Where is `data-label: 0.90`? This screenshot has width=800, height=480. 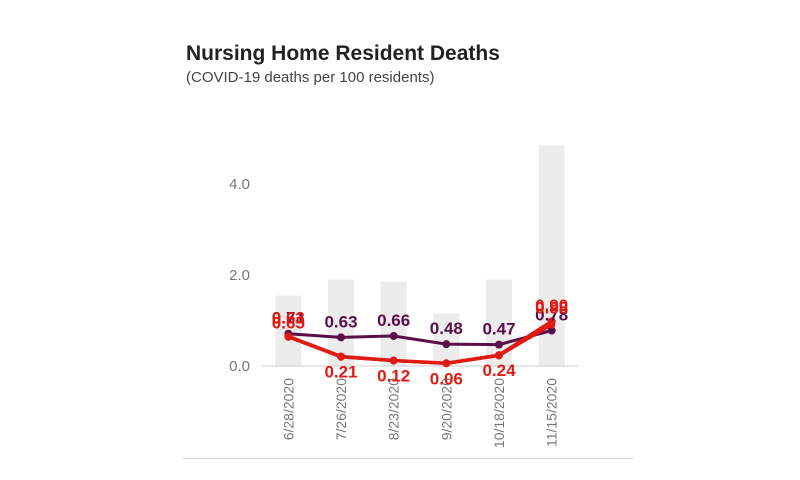
data-label: 0.90 is located at coordinates (551, 305).